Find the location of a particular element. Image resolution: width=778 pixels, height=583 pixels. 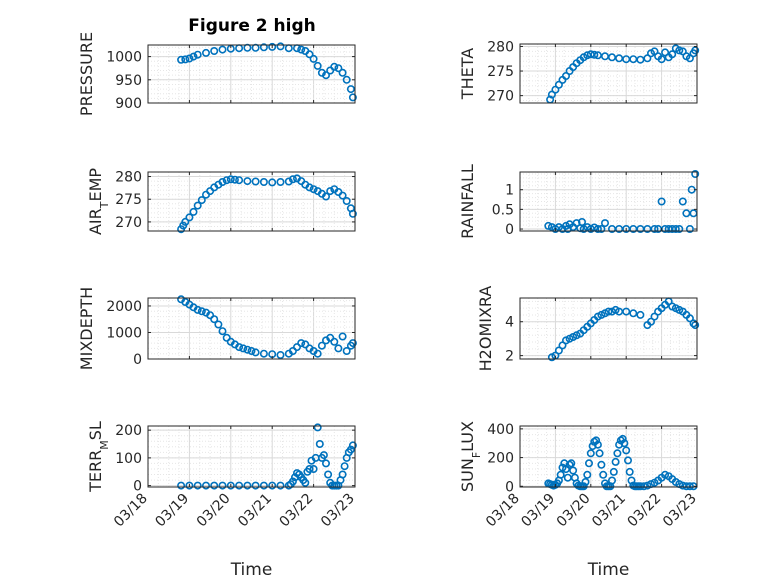

x-axis-label: Time is located at coordinates (251, 570).